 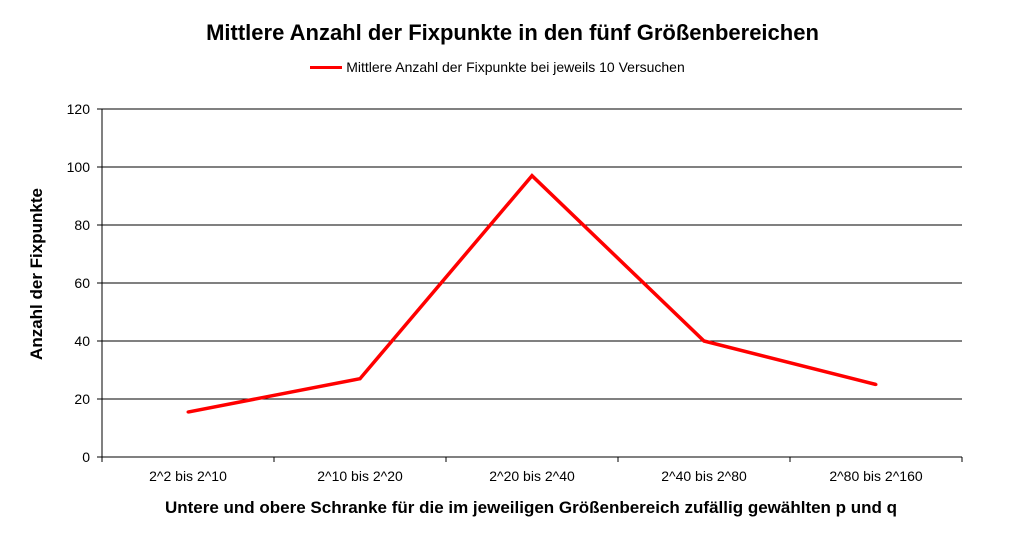 I want to click on y-tick-label: 80, so click(x=82, y=225).